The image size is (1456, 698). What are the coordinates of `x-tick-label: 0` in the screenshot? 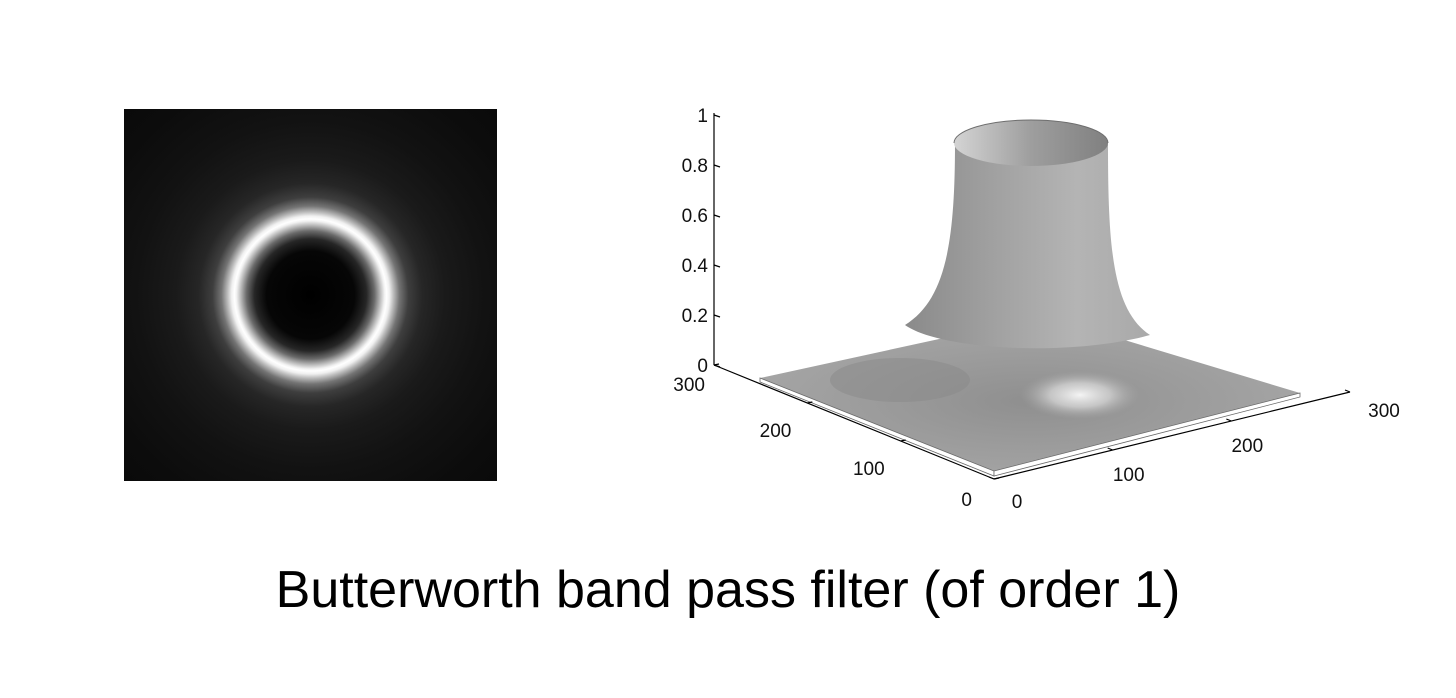 It's located at (1017, 502).